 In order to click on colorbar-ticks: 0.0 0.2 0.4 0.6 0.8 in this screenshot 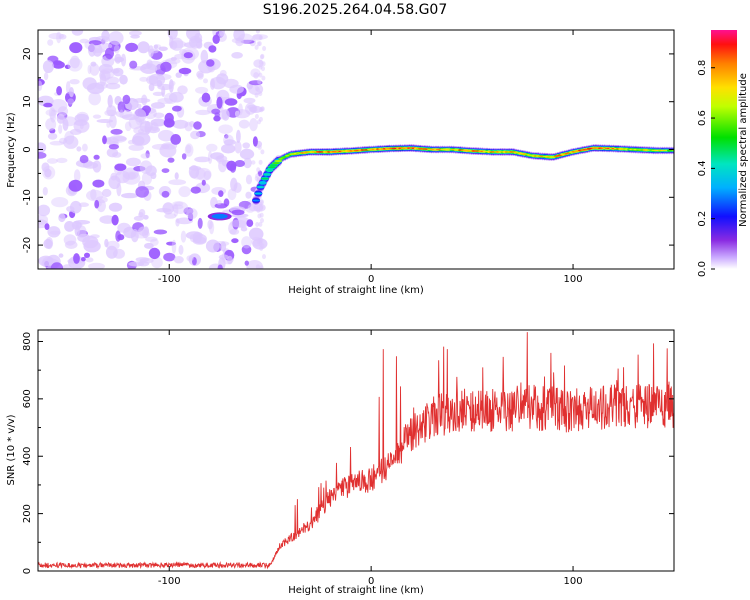, I will do `click(706, 168)`.